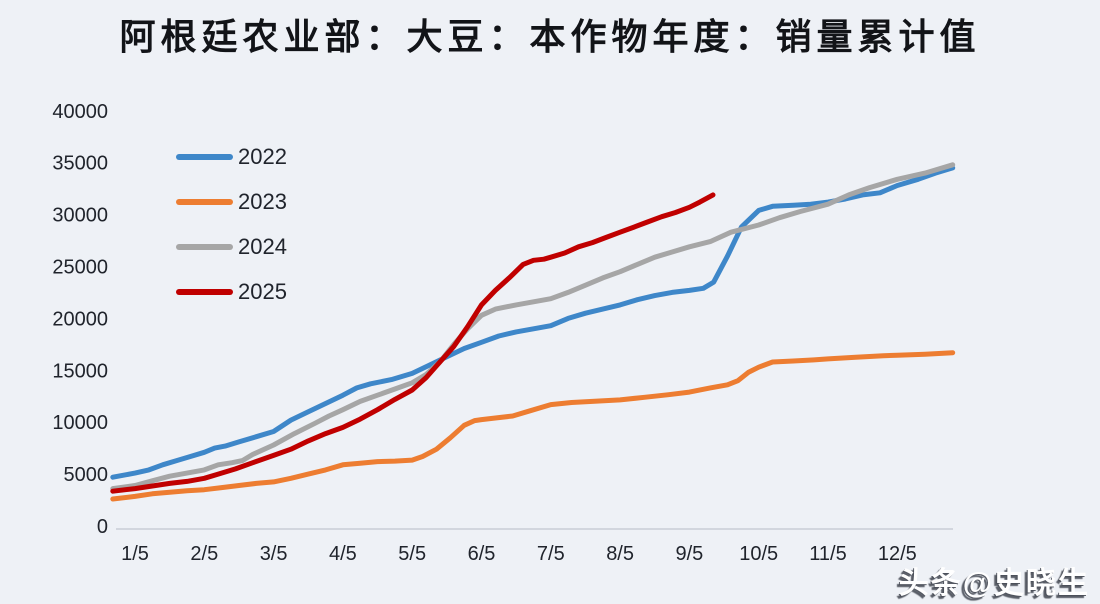 This screenshot has height=604, width=1100. Describe the element at coordinates (994, 583) in the screenshot. I see `watermark: 头条@史晓生` at that location.